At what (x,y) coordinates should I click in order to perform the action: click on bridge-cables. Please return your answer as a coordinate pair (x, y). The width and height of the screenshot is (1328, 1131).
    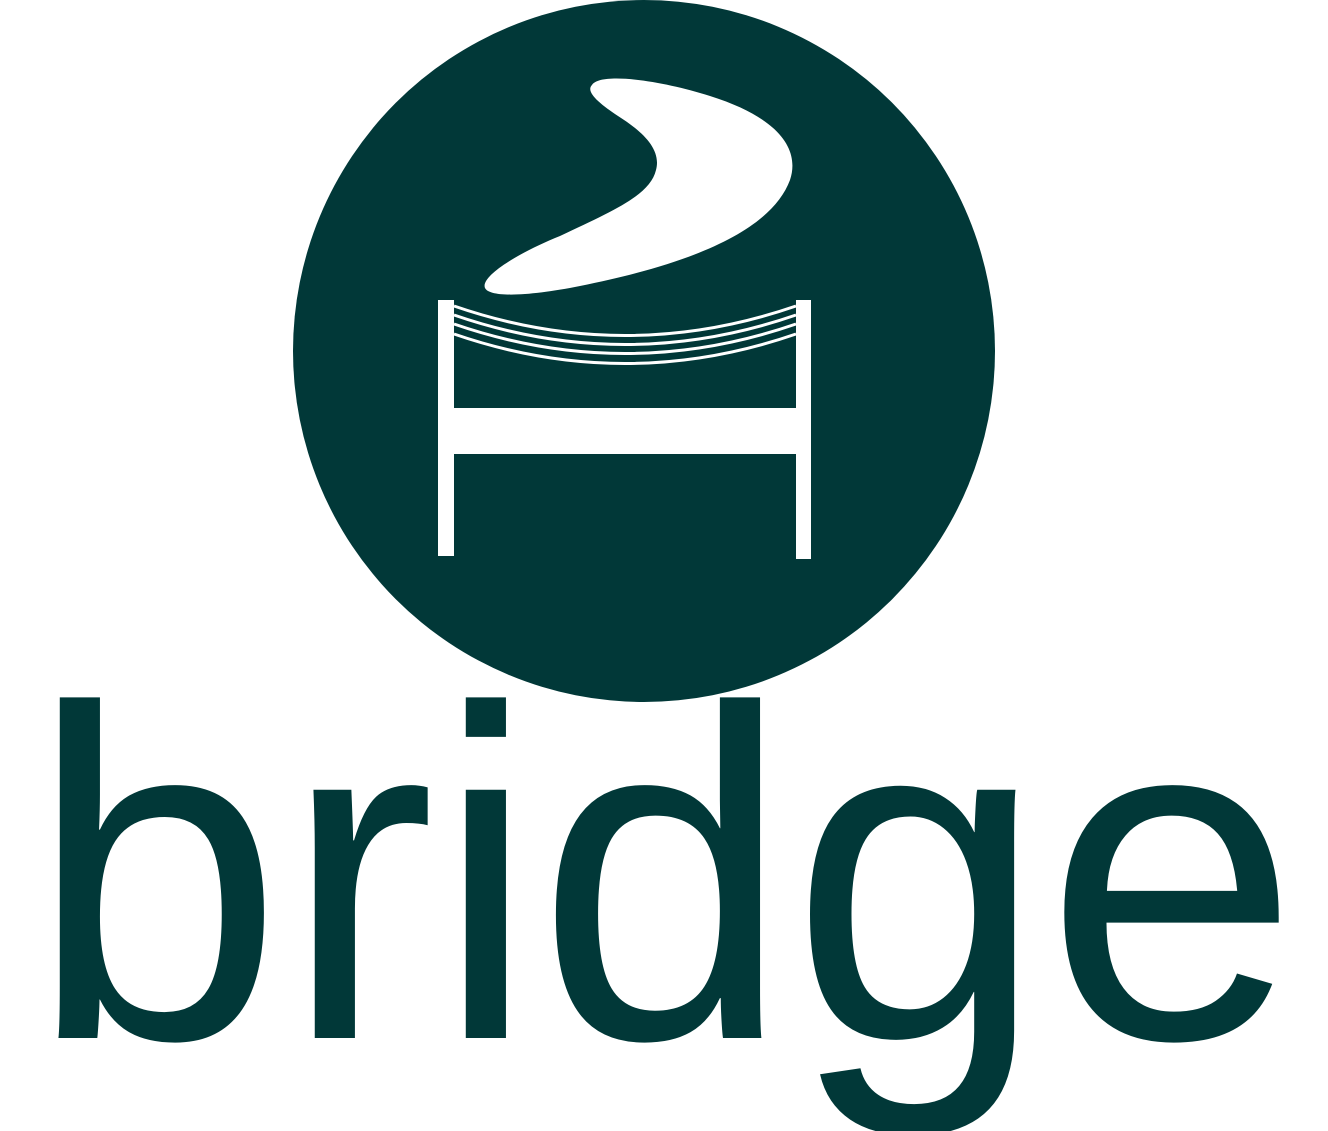
    Looking at the image, I should click on (625, 334).